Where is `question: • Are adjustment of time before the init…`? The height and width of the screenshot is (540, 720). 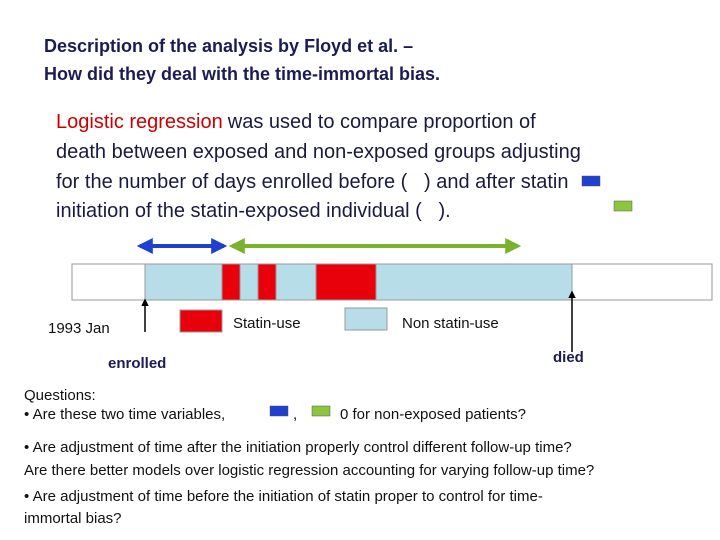 question: • Are adjustment of time before the init… is located at coordinates (283, 496).